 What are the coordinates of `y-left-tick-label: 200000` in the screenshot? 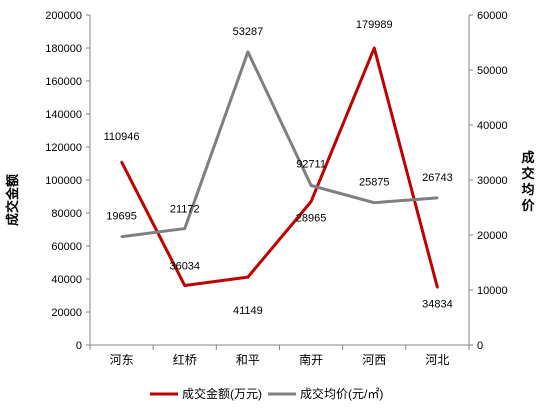 It's located at (63, 16).